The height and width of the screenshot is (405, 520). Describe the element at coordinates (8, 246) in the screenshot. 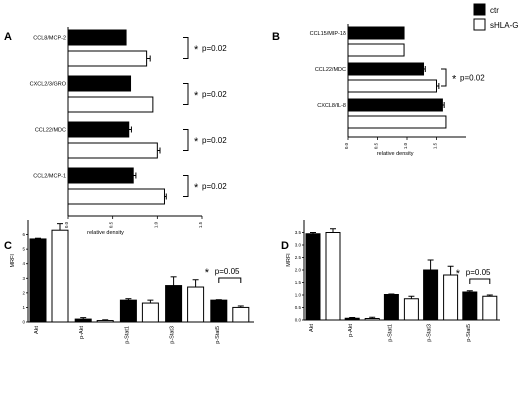

I see `panel-label: C` at that location.